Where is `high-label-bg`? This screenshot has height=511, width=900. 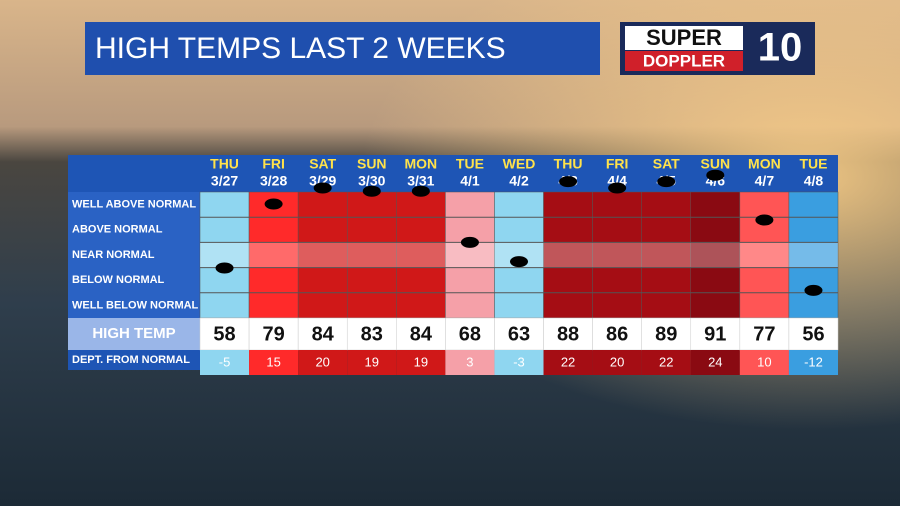 high-label-bg is located at coordinates (134, 334).